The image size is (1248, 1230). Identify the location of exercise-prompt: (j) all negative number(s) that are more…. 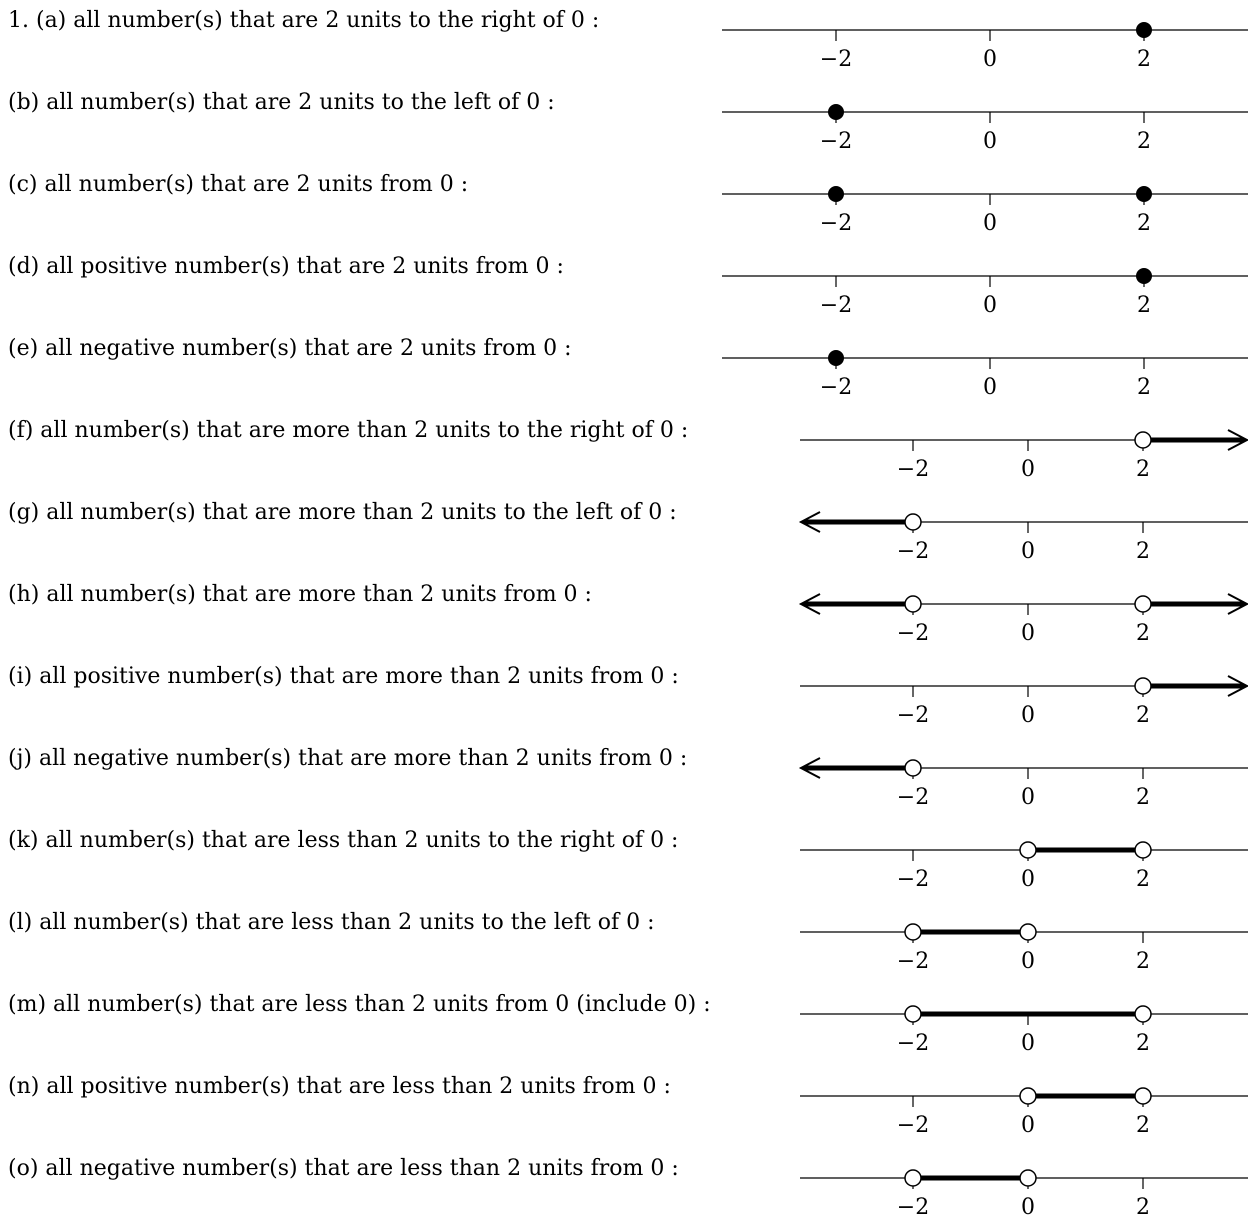
(348, 758).